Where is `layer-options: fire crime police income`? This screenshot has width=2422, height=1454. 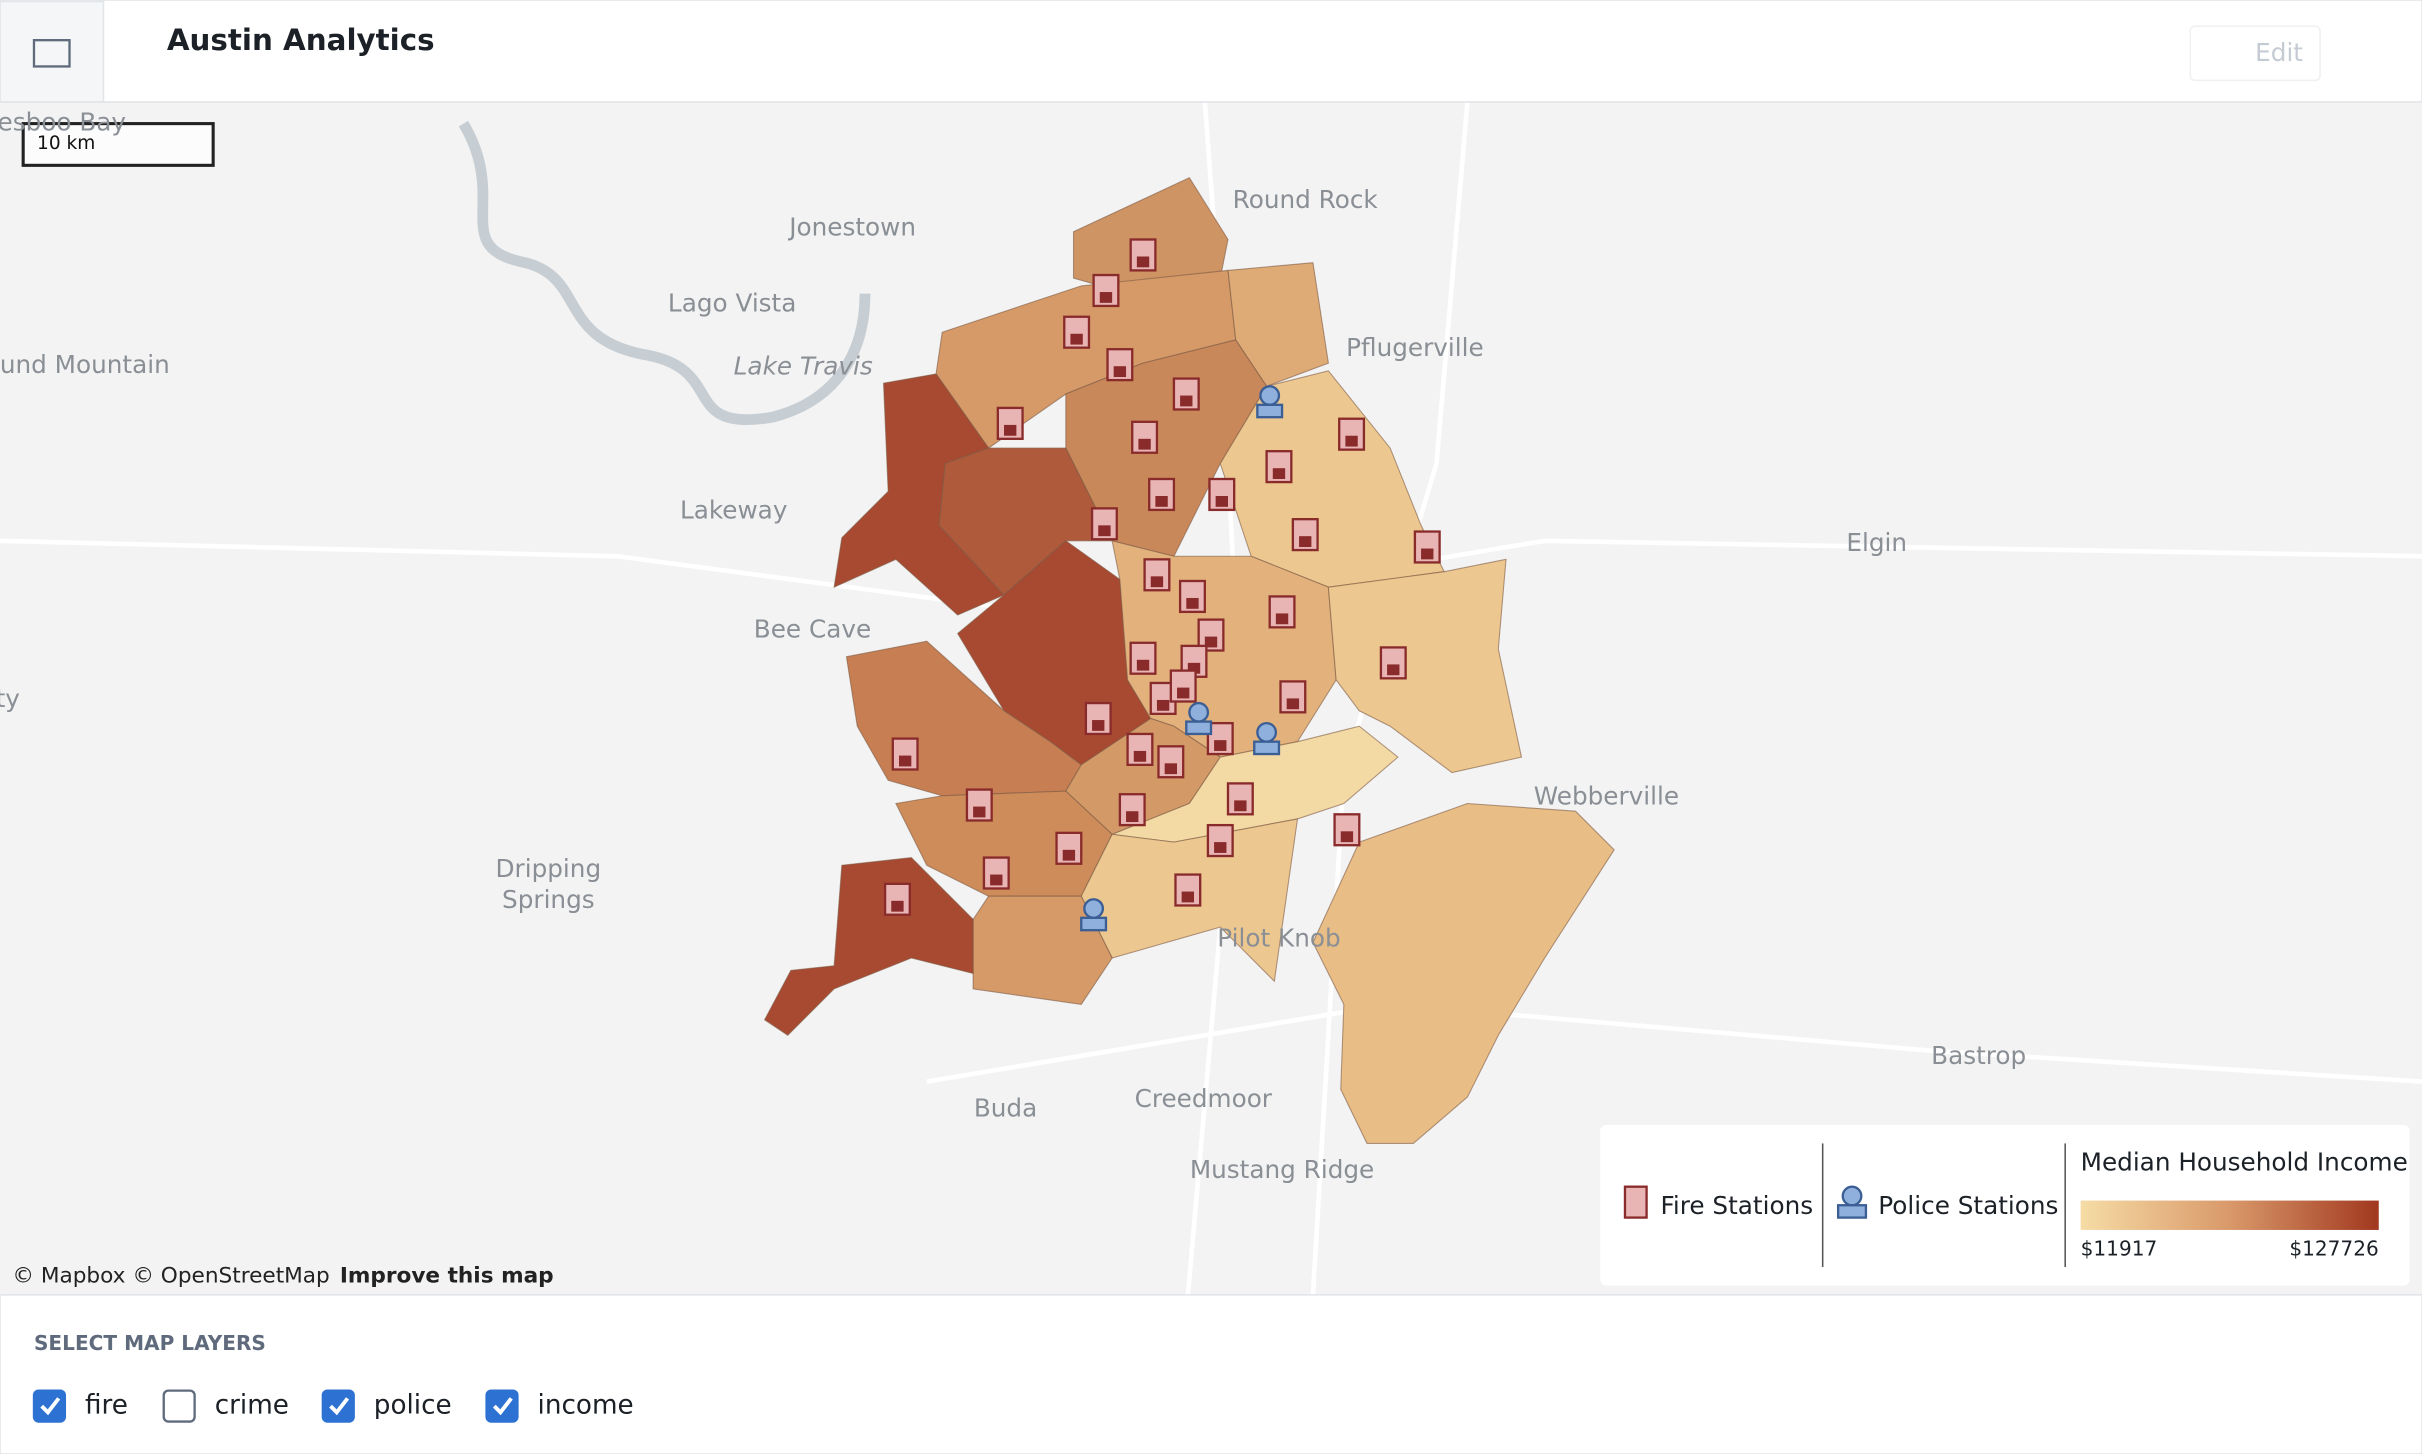 layer-options: fire crime police income is located at coordinates (333, 1406).